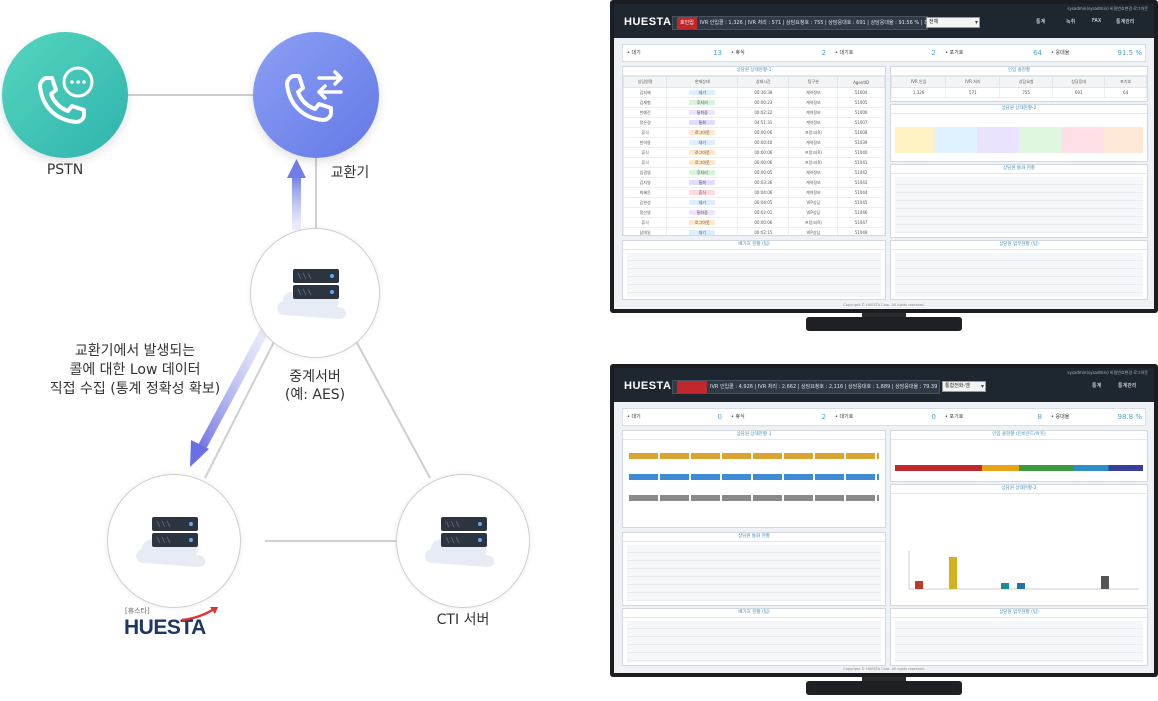 Image resolution: width=1158 pixels, height=701 pixels. I want to click on cell: 64, so click(1125, 92).